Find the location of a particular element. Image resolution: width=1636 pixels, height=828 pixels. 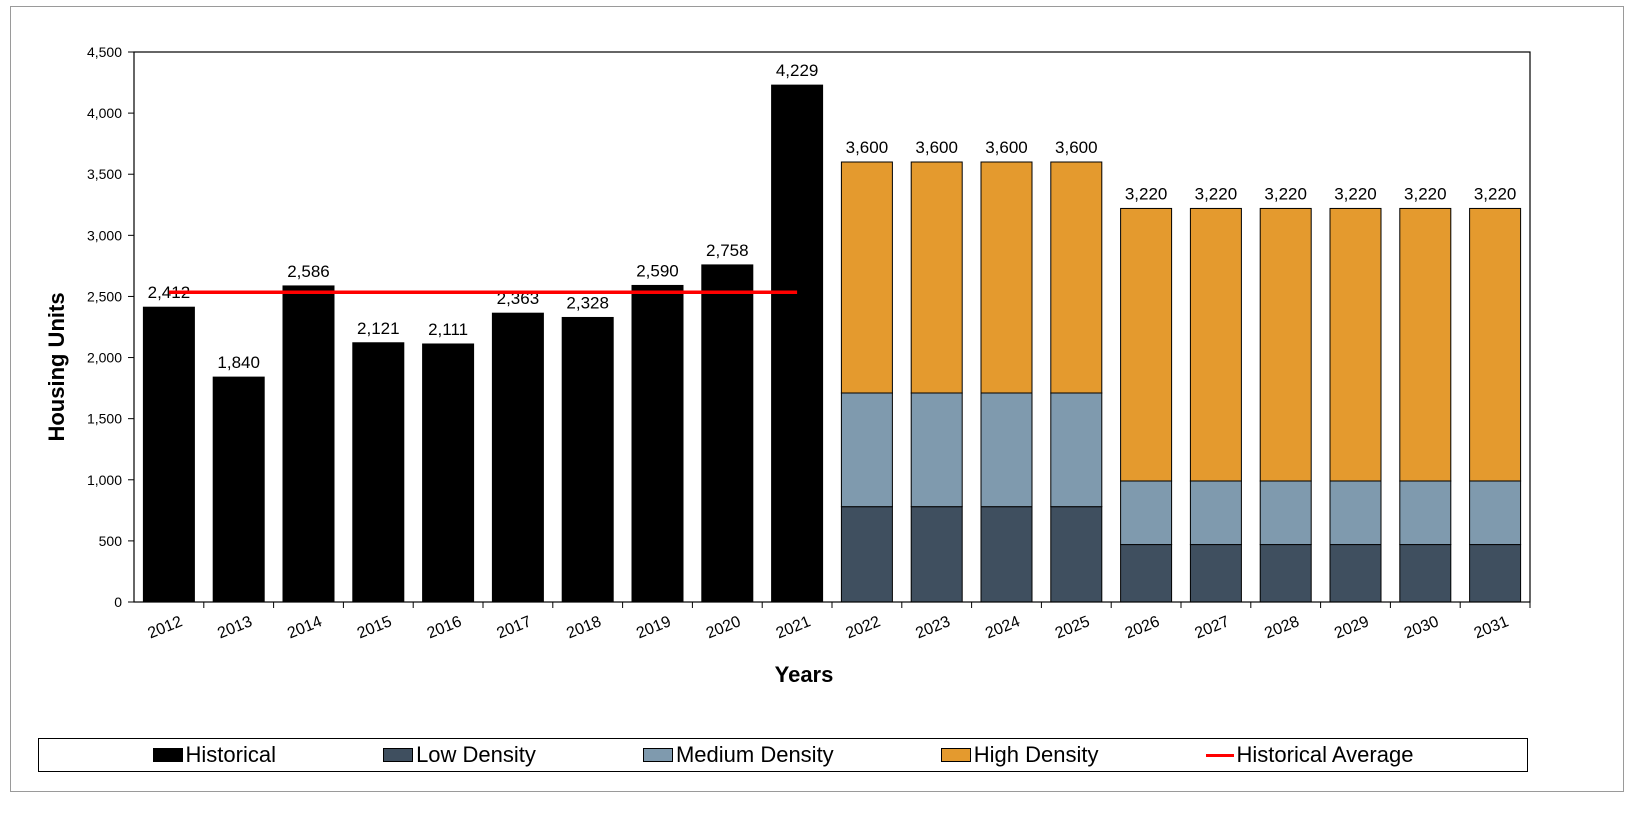

data-label-2031: 3,220 is located at coordinates (1495, 193).